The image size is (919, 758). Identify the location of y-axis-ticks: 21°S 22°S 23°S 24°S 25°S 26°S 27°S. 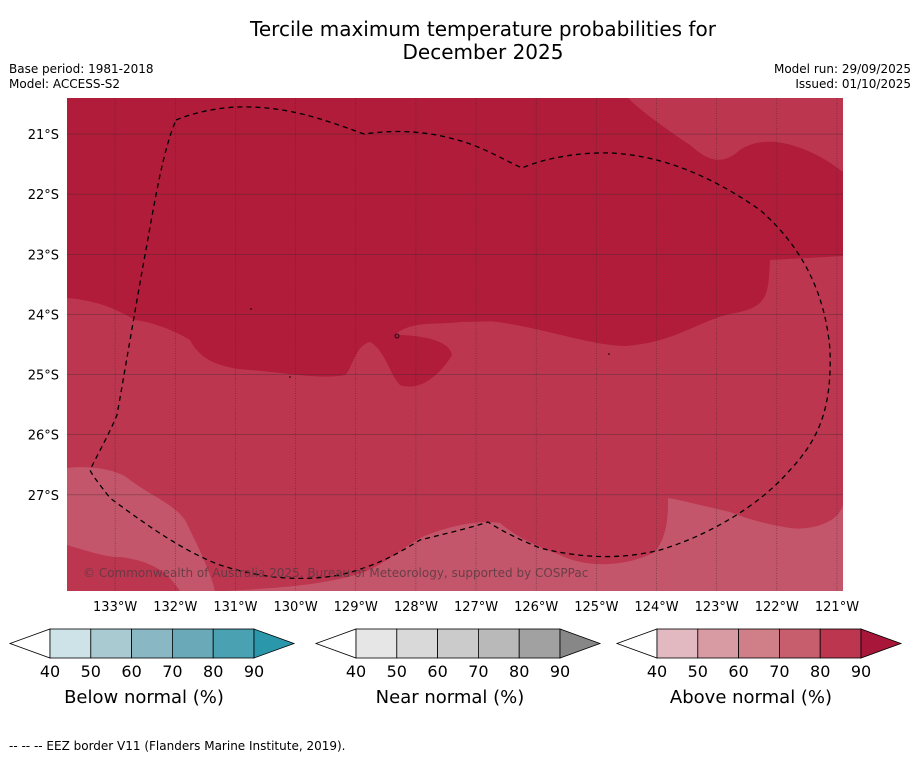
(43, 316).